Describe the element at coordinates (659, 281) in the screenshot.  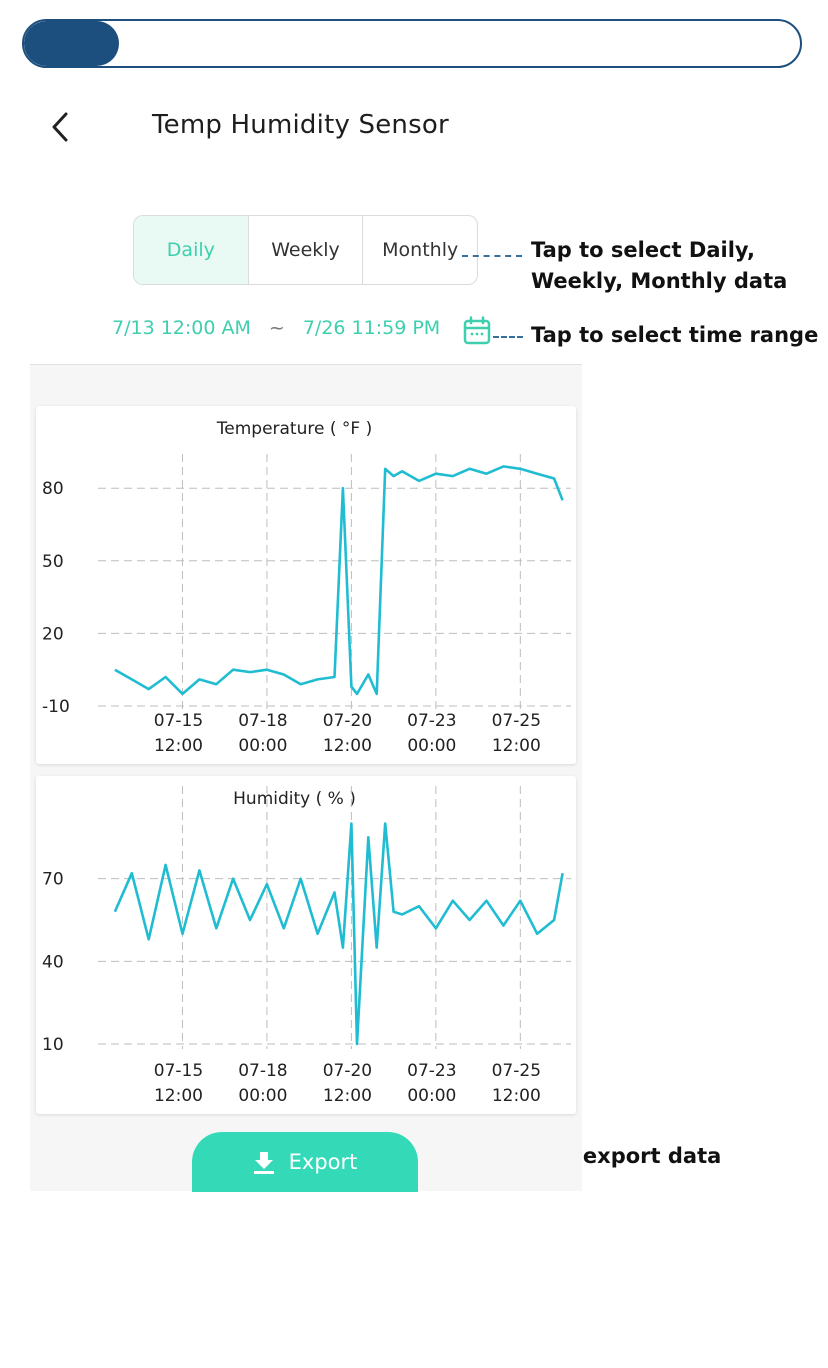
I see `annotation-tabs-line2: Weekly, Monthly data` at that location.